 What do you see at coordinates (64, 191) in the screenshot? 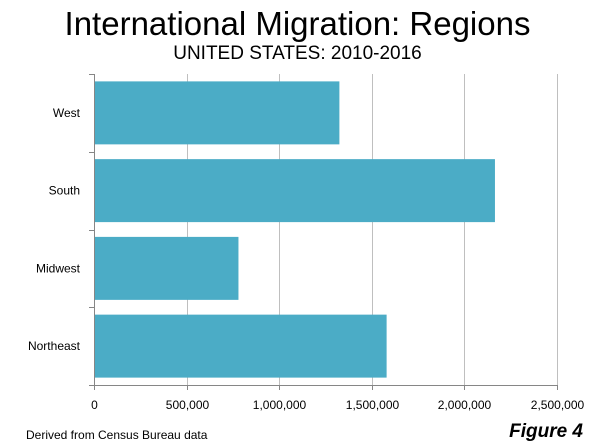
I see `y-tick-label-south: South` at bounding box center [64, 191].